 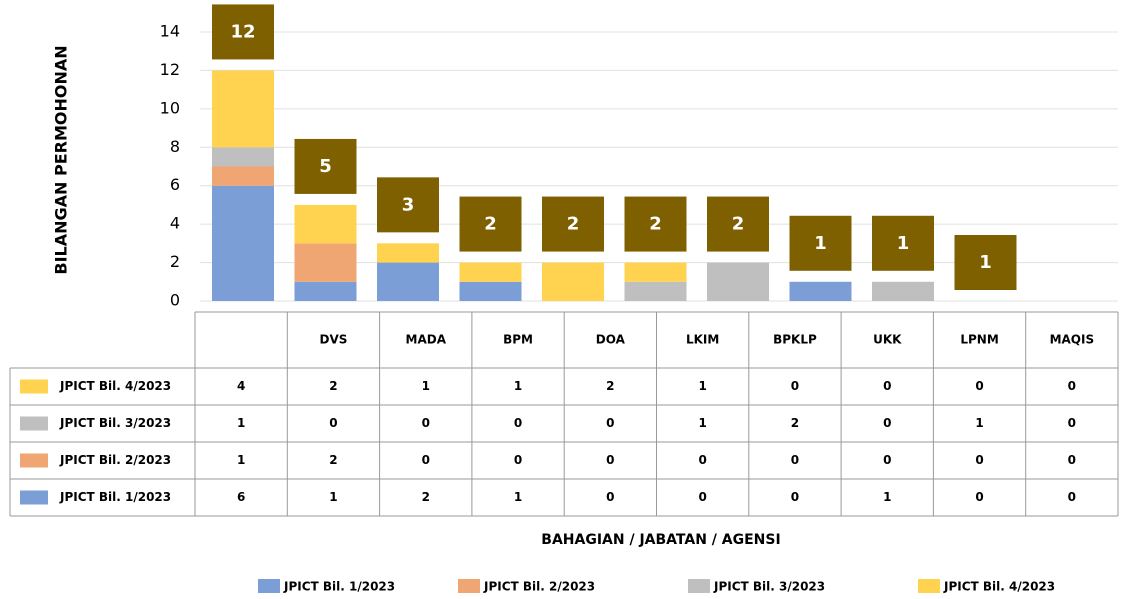 What do you see at coordinates (518, 340) in the screenshot?
I see `column-header: BPM` at bounding box center [518, 340].